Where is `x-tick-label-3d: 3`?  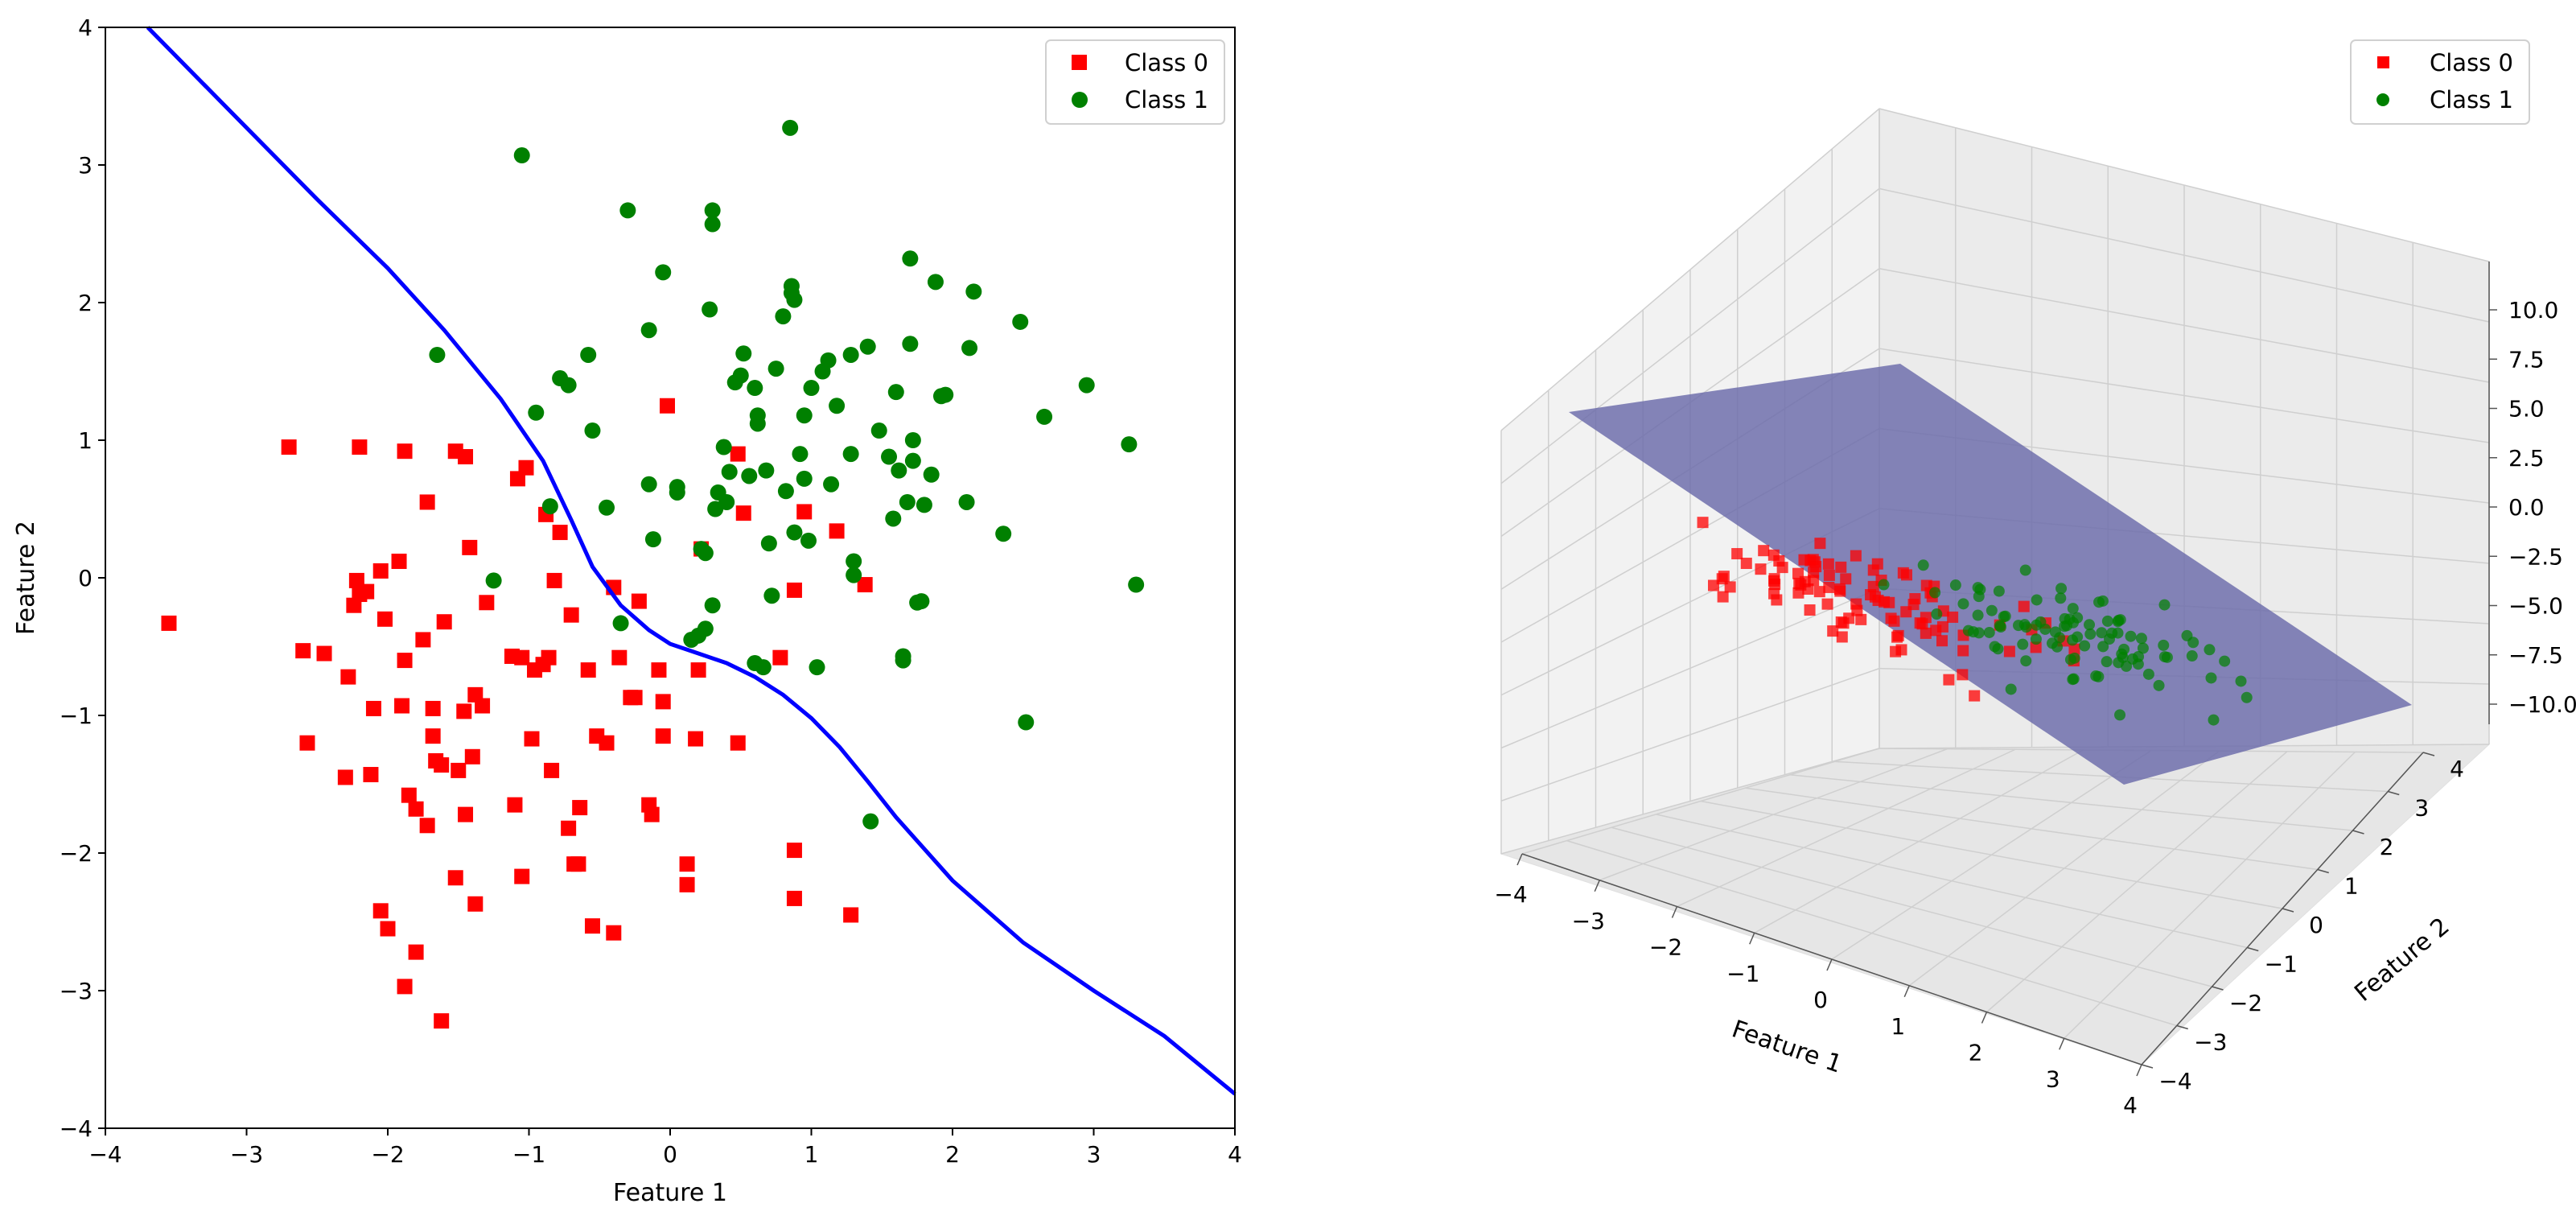
x-tick-label-3d: 3 is located at coordinates (2053, 1079).